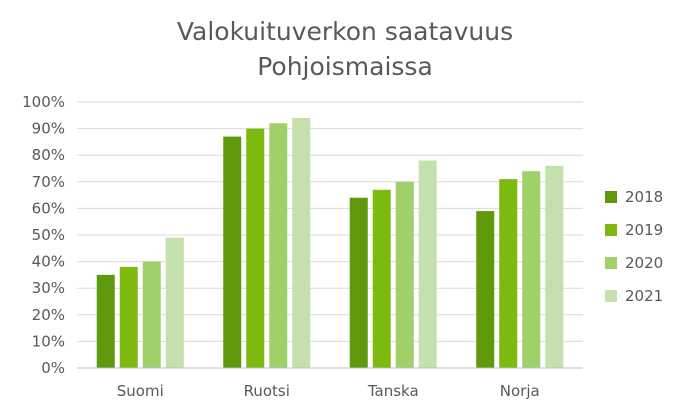 This screenshot has height=410, width=688. Describe the element at coordinates (427, 264) in the screenshot. I see `bar-2021-tanska` at that location.